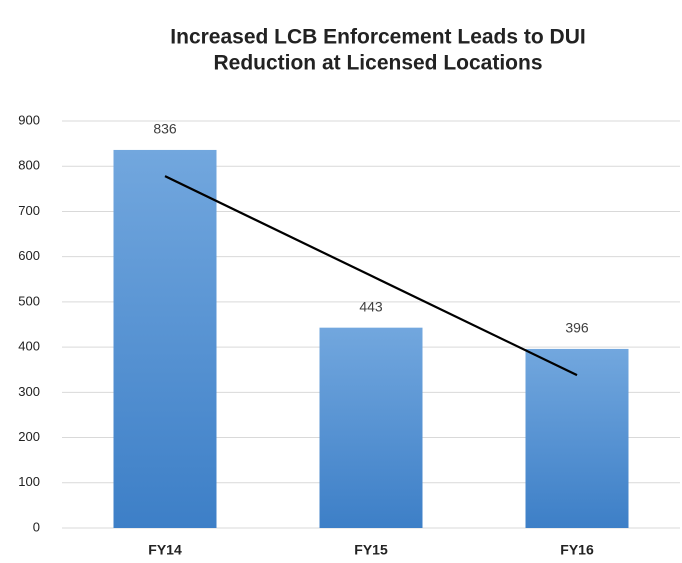  Describe the element at coordinates (29, 436) in the screenshot. I see `y-tick-label: 200` at that location.